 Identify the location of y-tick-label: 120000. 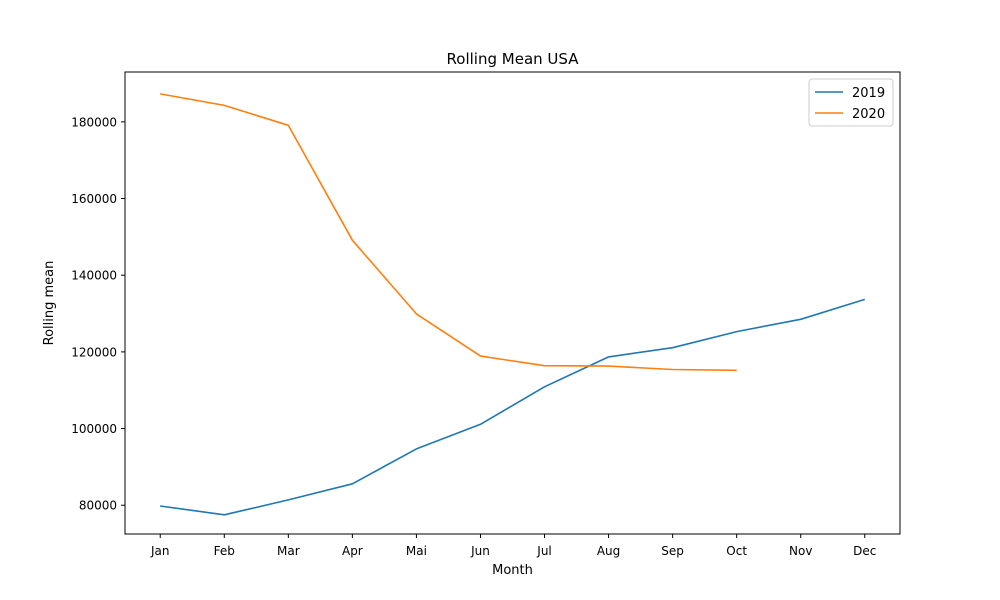
(94, 352).